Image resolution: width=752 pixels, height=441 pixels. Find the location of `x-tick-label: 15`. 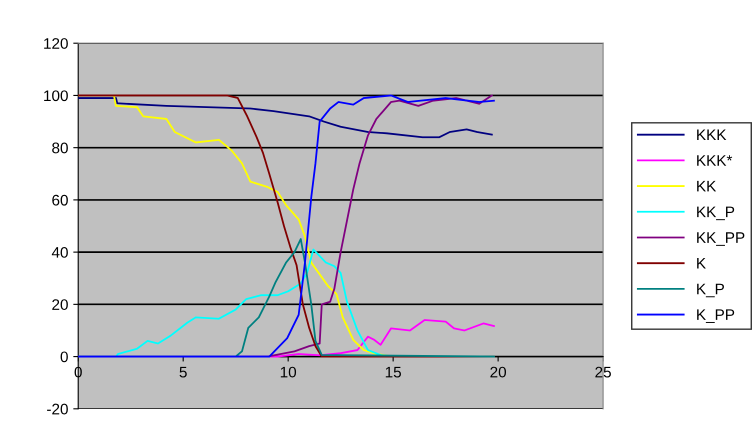

x-tick-label: 15 is located at coordinates (394, 372).